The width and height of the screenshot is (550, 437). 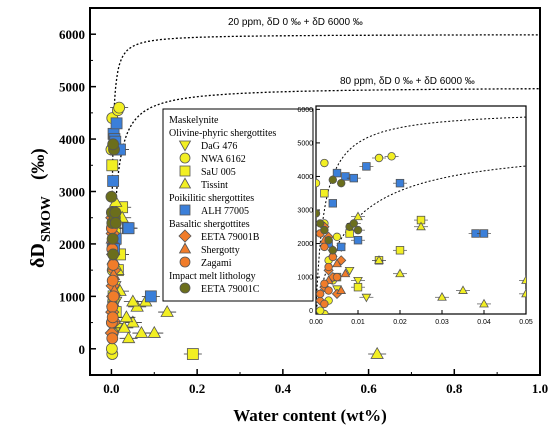 I want to click on legend-marker-eeta-79001c, so click(x=185, y=288).